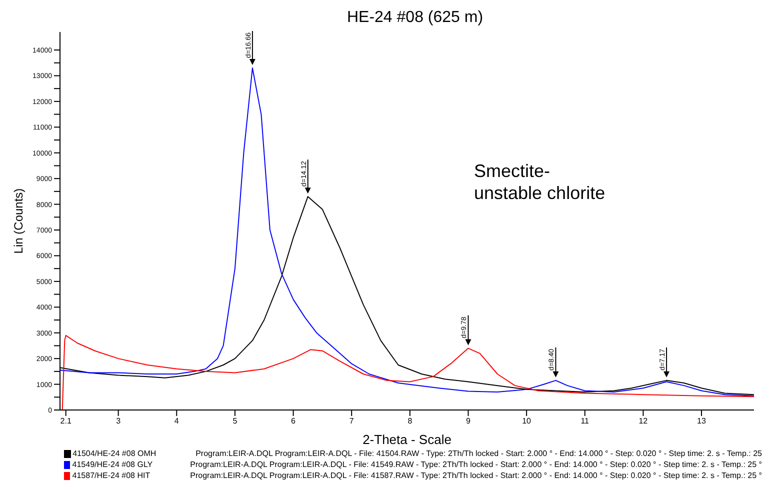 The width and height of the screenshot is (770, 492). Describe the element at coordinates (113, 464) in the screenshot. I see `legend-label: 41549/HE-24 #08 GLY` at that location.